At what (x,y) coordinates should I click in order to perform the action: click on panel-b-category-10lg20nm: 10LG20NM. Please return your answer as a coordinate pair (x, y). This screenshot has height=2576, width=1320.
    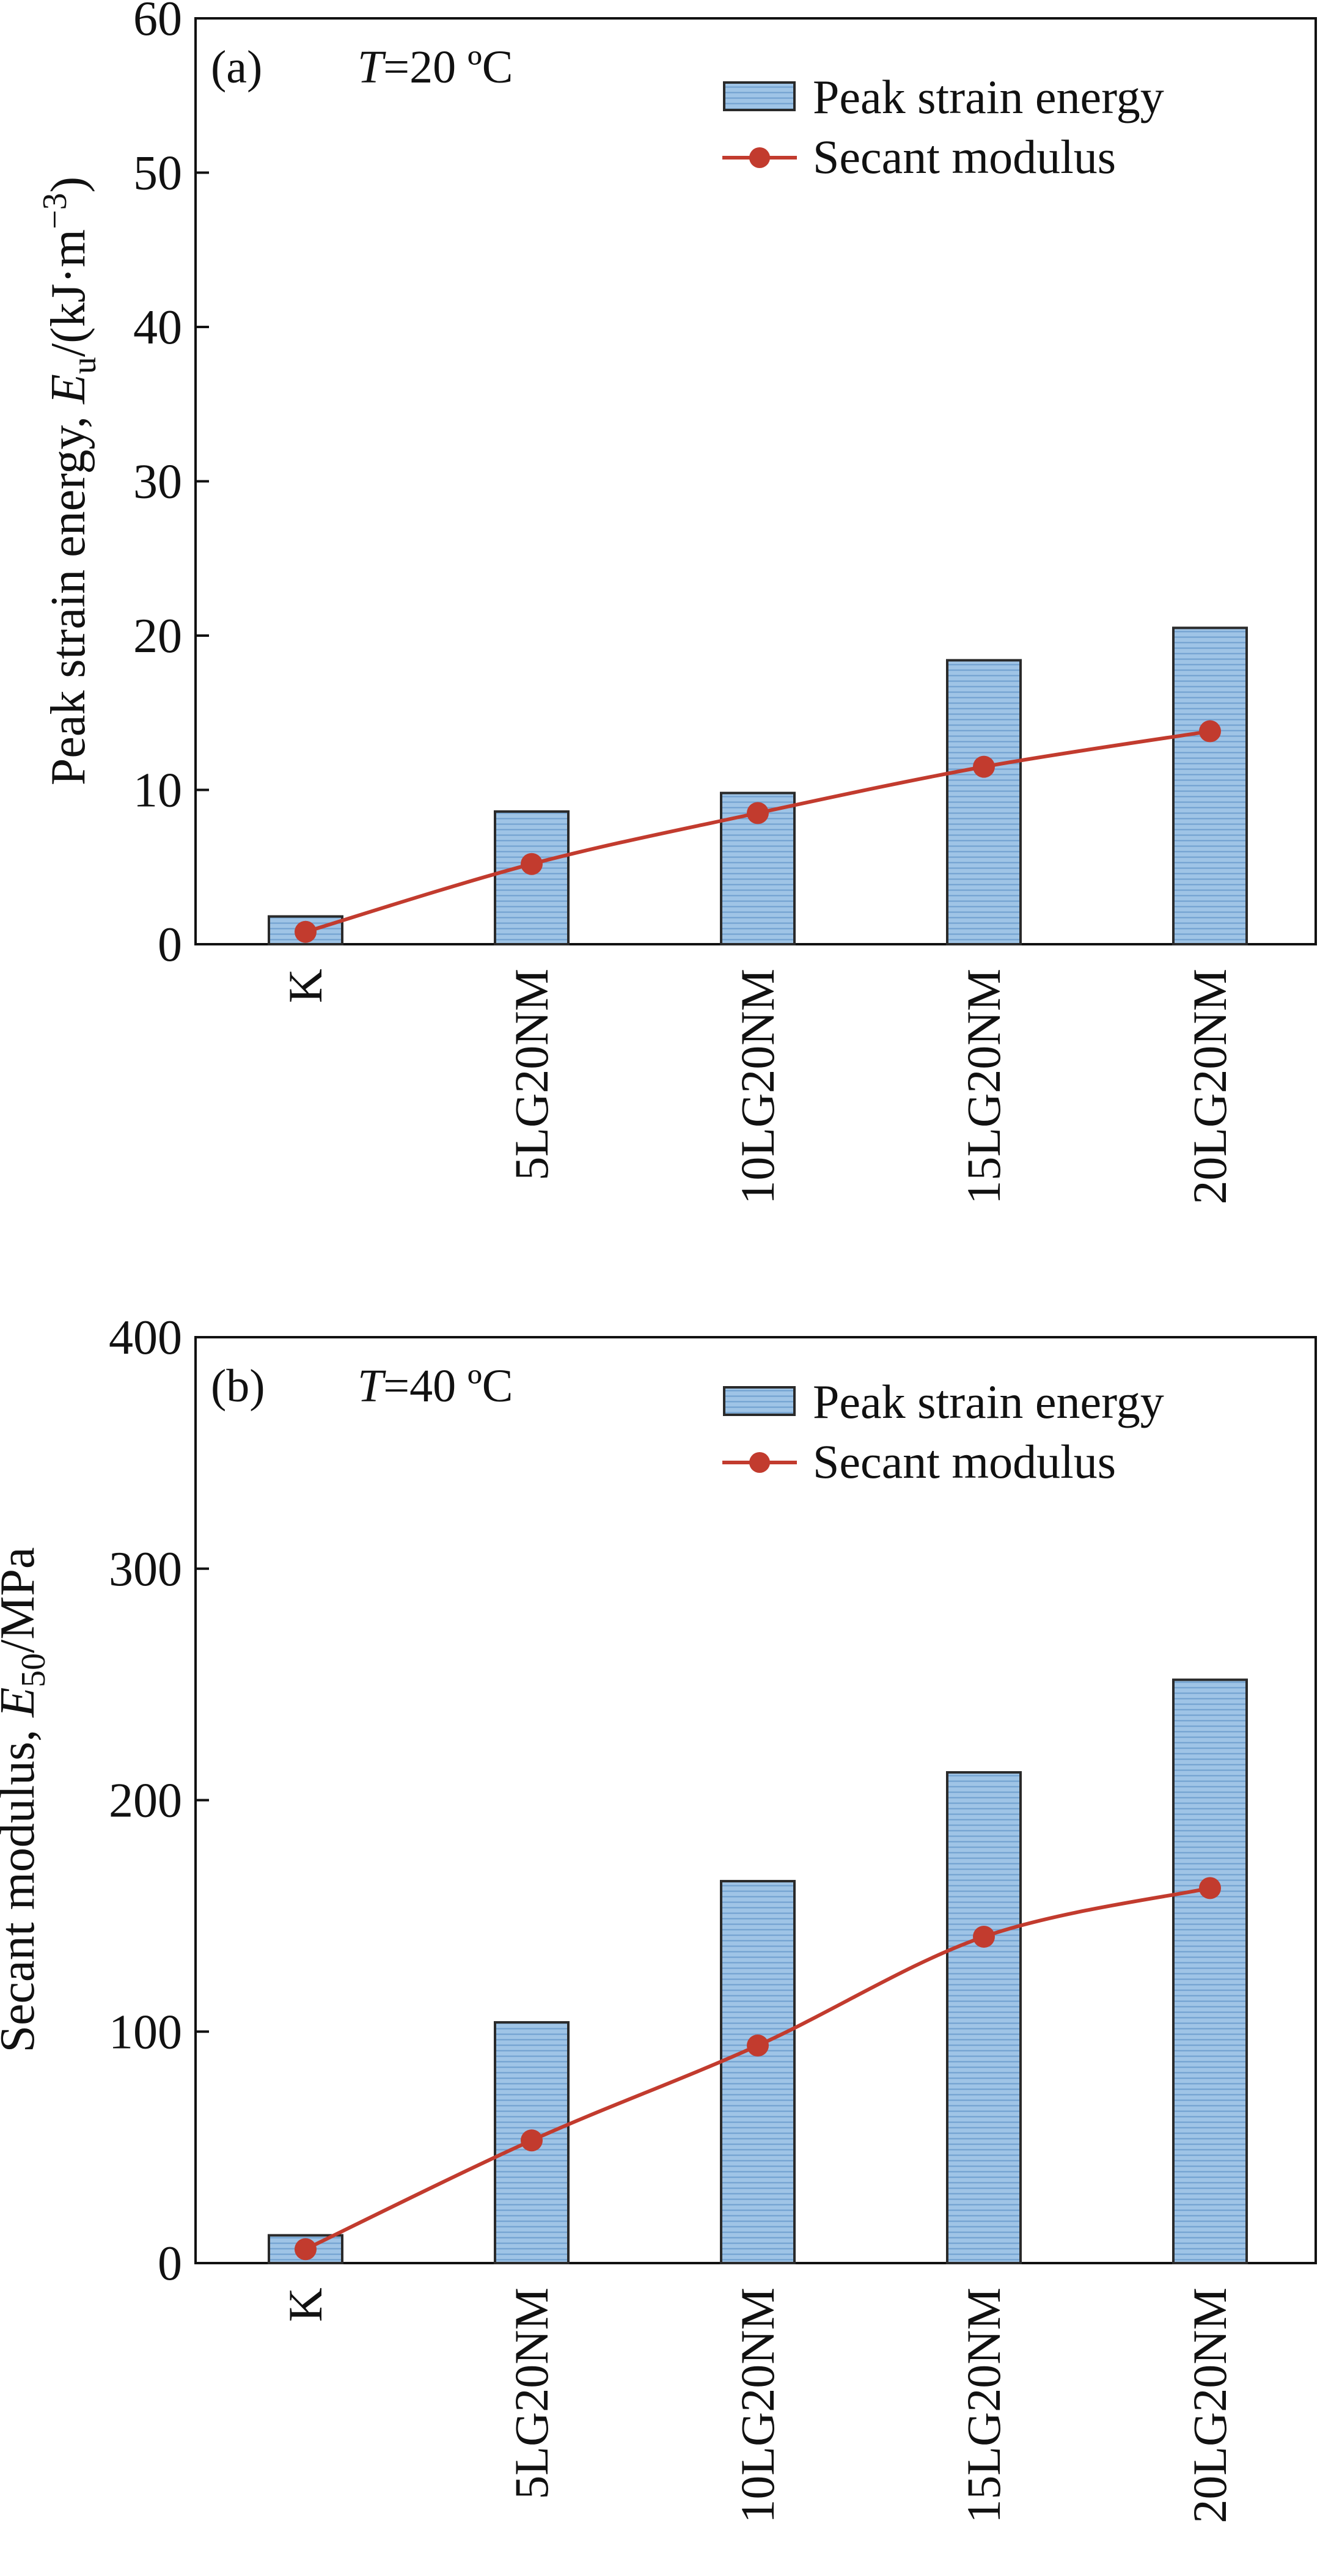
    Looking at the image, I should click on (758, 2405).